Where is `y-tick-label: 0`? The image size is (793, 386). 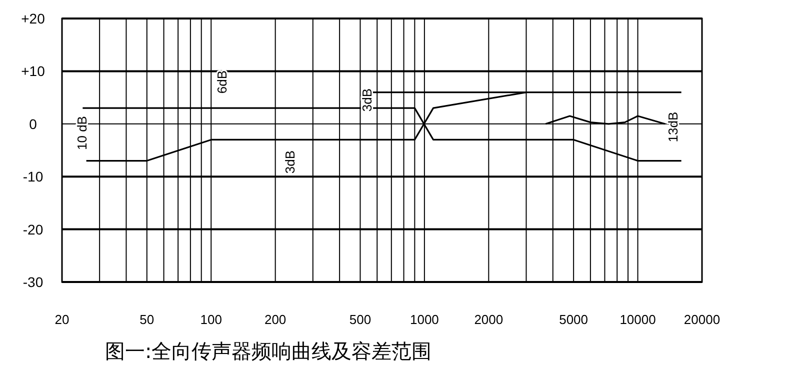 y-tick-label: 0 is located at coordinates (33, 124).